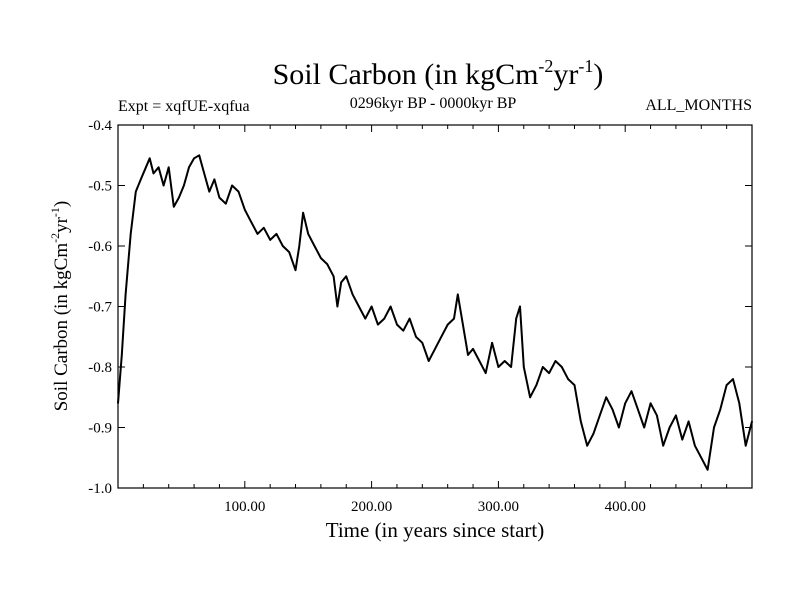 This screenshot has height=600, width=800. I want to click on y-label-end: ), so click(61, 204).